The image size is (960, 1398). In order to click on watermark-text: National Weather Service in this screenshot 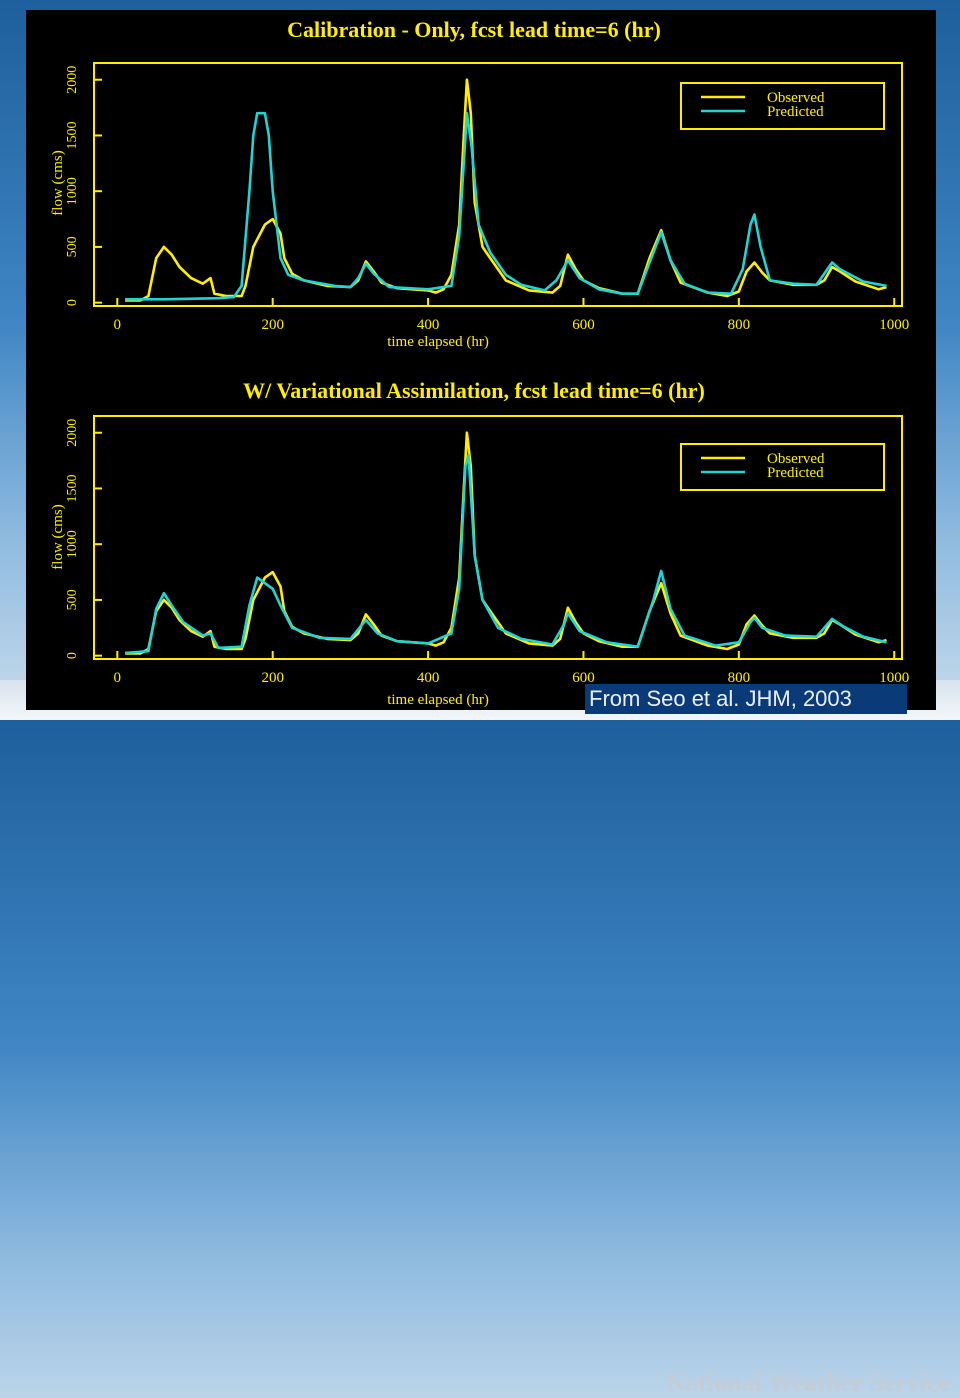, I will do `click(808, 1382)`.